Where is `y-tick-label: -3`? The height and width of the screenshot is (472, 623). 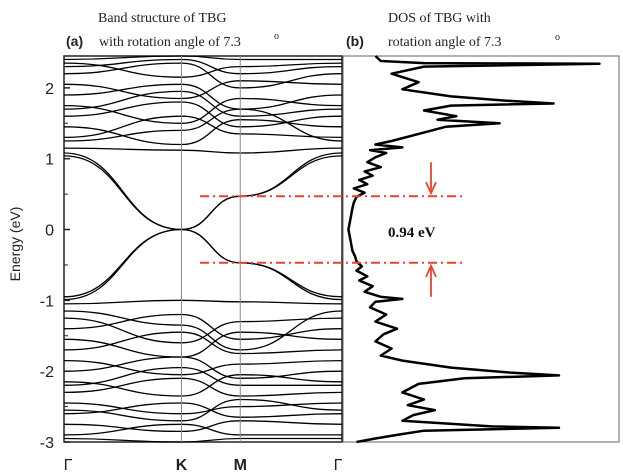 y-tick-label: -3 is located at coordinates (47, 443).